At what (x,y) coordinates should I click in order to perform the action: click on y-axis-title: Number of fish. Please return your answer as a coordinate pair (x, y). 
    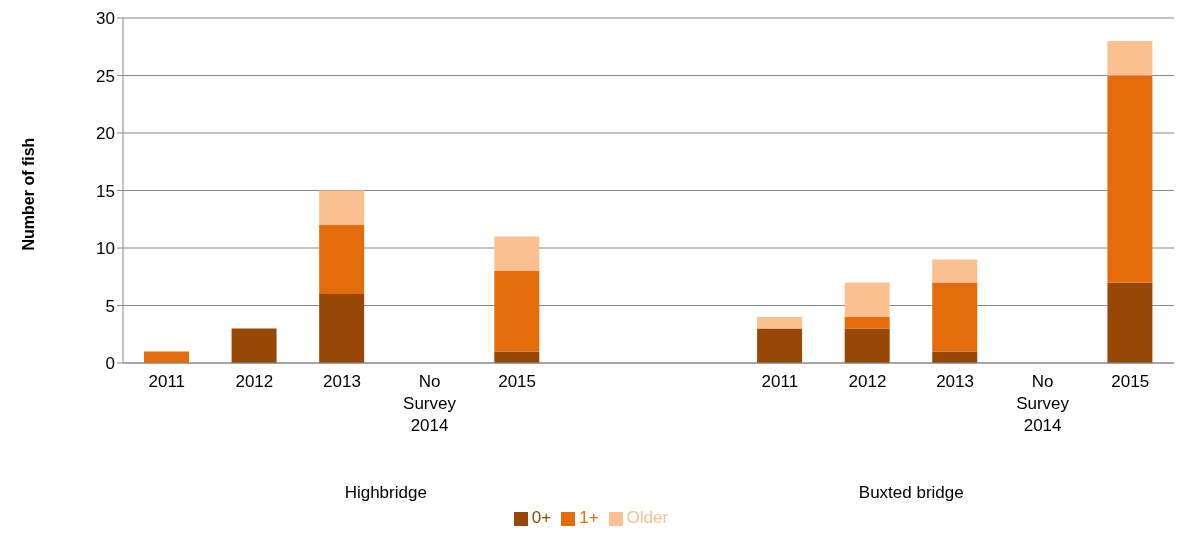
    Looking at the image, I should click on (28, 194).